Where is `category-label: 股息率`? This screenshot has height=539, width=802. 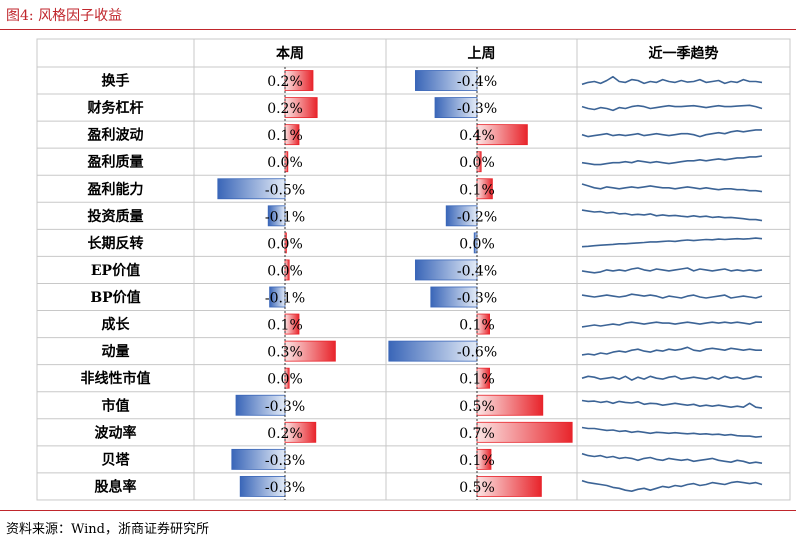
category-label: 股息率 is located at coordinates (116, 486).